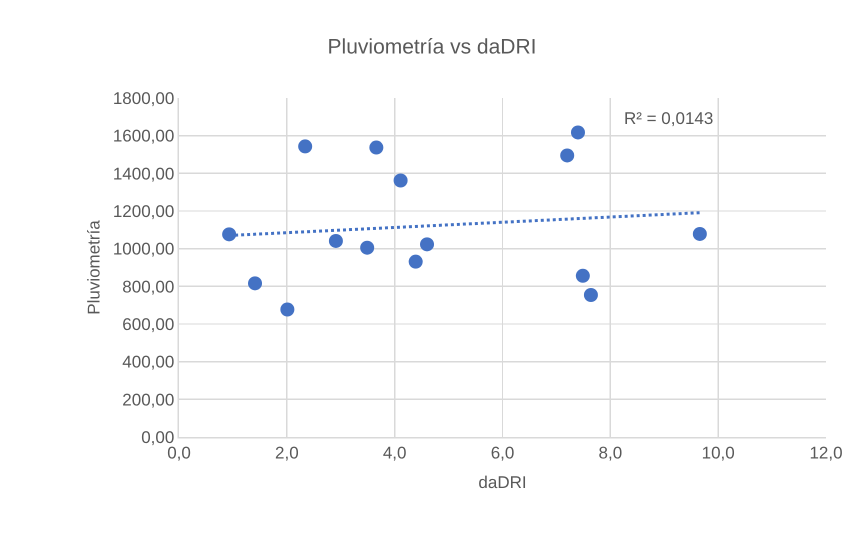  I want to click on y-tick-label: 1400,00, so click(143, 174).